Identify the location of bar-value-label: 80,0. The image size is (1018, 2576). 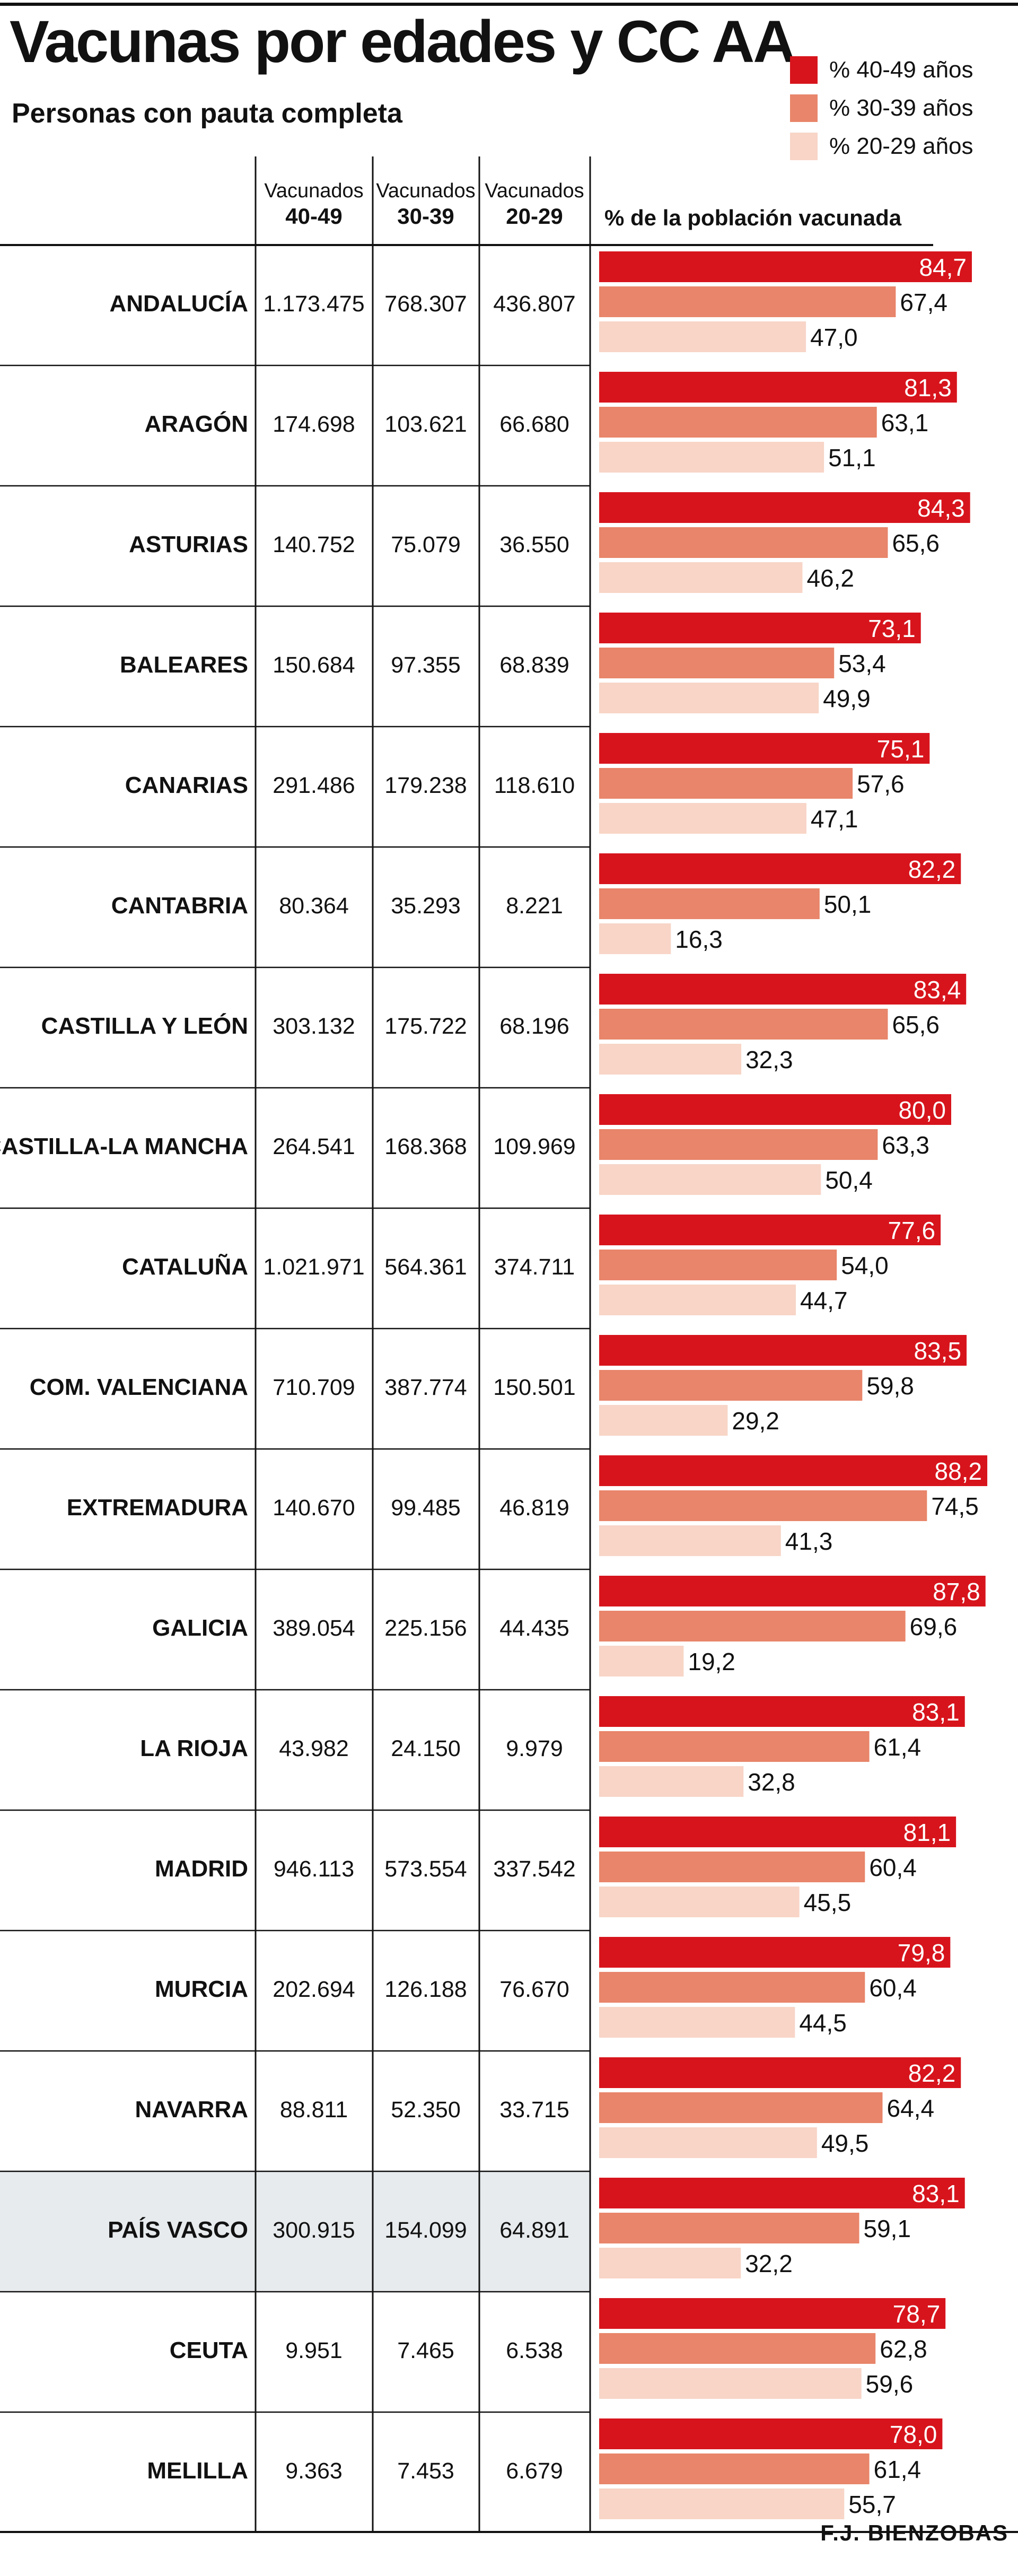
(922, 1110).